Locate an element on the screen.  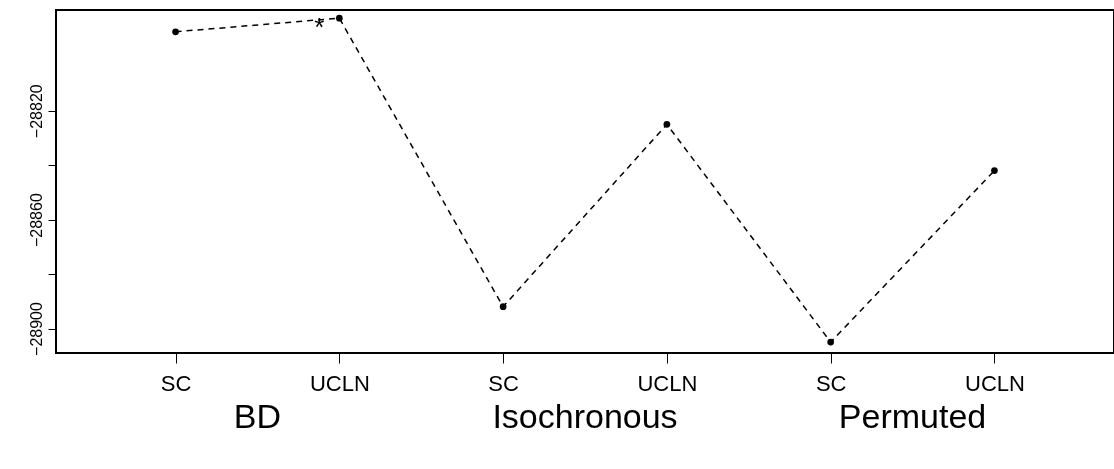
y-tick-label: −28820 is located at coordinates (36, 111).